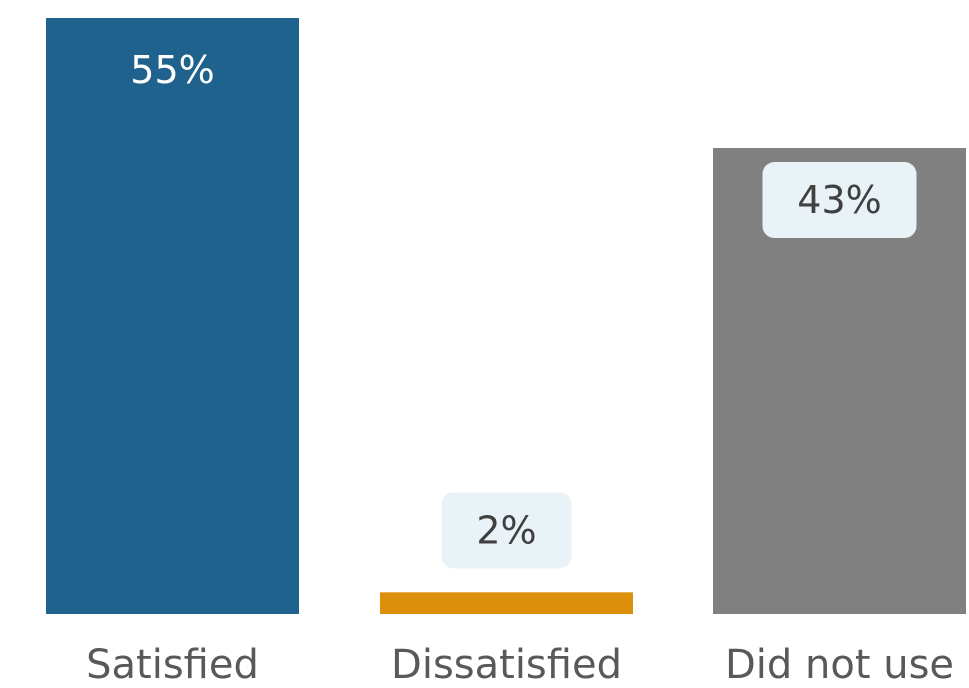  What do you see at coordinates (506, 665) in the screenshot?
I see `category-label-dissatisfied: Dissatisfied` at bounding box center [506, 665].